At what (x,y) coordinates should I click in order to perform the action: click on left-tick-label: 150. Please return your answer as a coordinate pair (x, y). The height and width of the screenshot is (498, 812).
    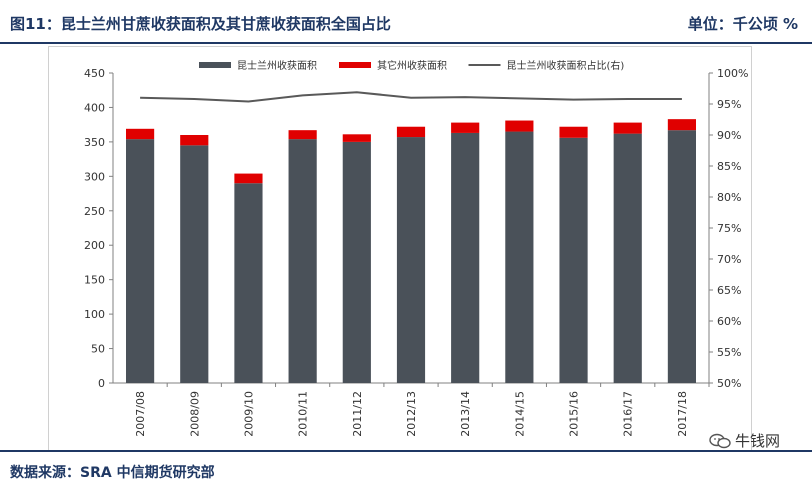
    Looking at the image, I should click on (94, 280).